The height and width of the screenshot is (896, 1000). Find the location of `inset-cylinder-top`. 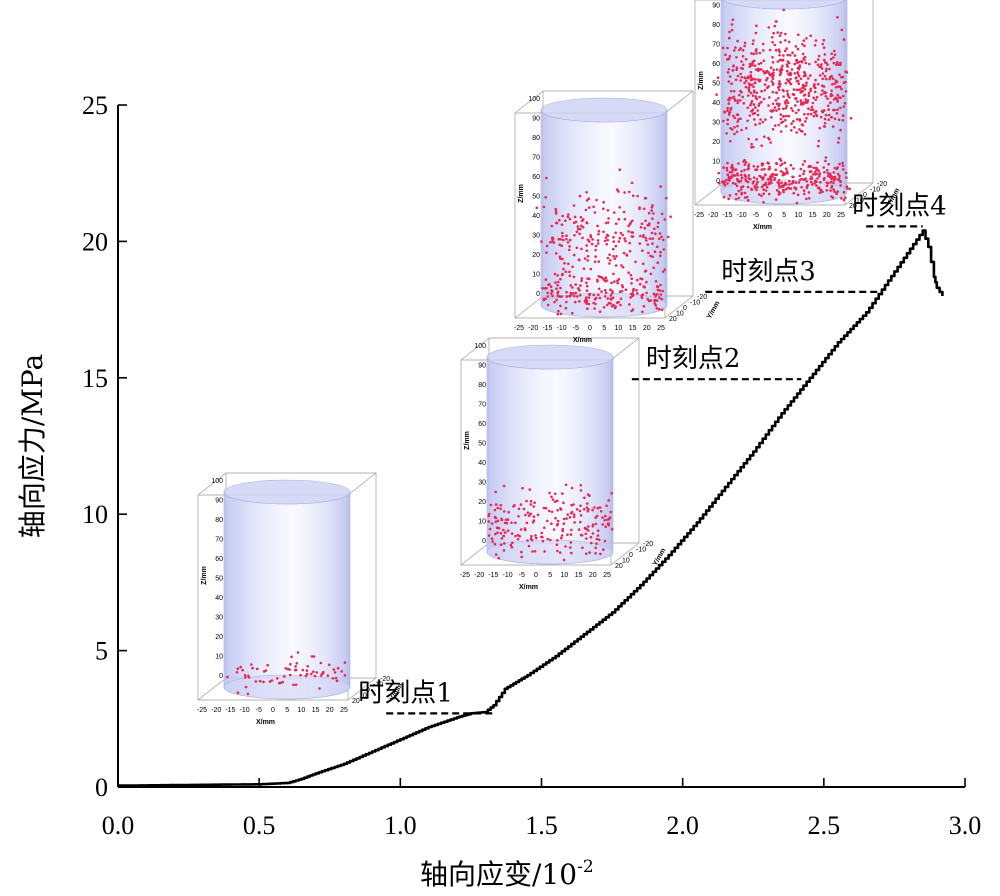

inset-cylinder-top is located at coordinates (550, 357).